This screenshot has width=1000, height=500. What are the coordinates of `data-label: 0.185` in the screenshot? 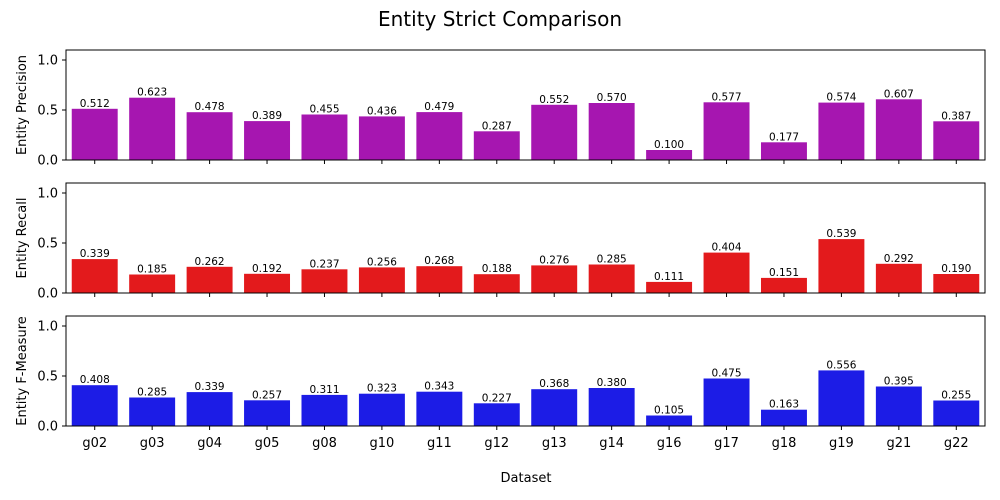 It's located at (152, 270).